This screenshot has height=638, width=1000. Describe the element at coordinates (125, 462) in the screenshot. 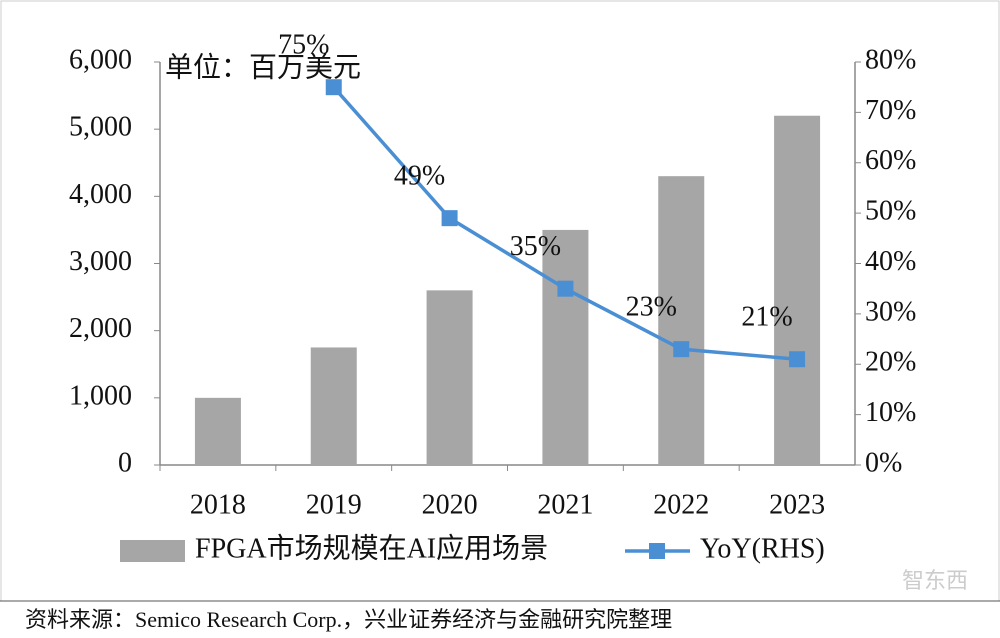

I see `y-tick-label: 0` at that location.